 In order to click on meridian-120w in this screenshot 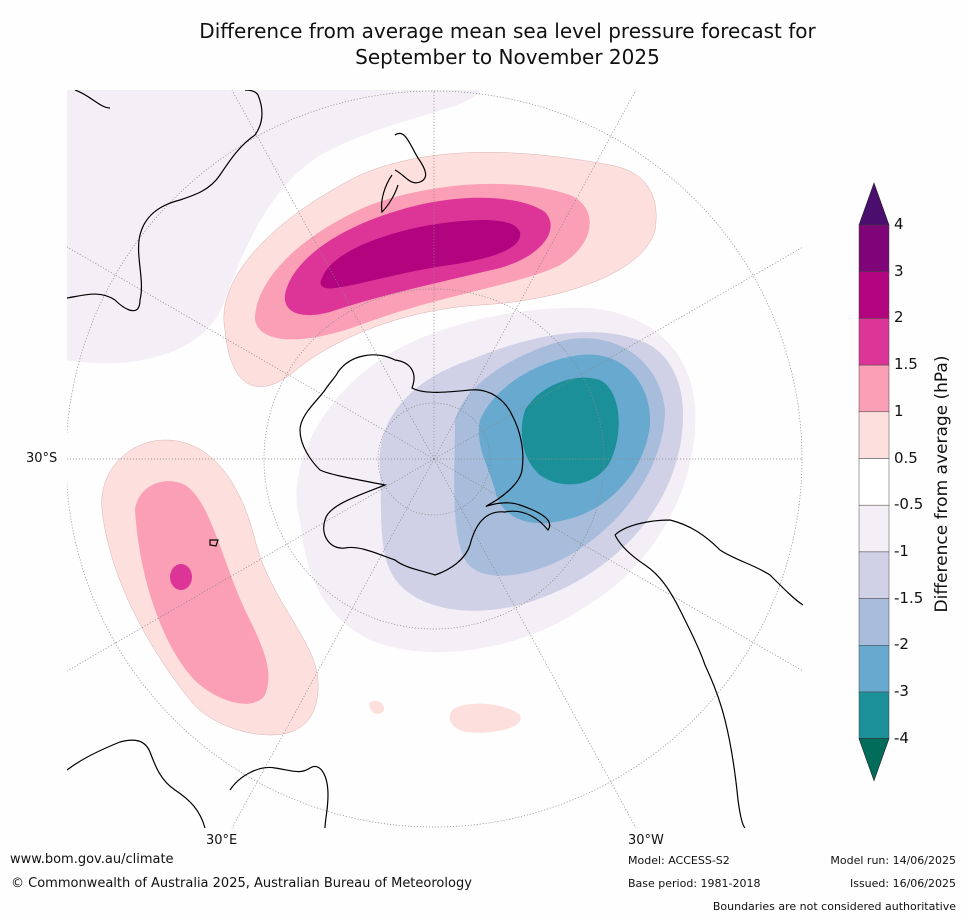, I will do `click(618, 353)`.